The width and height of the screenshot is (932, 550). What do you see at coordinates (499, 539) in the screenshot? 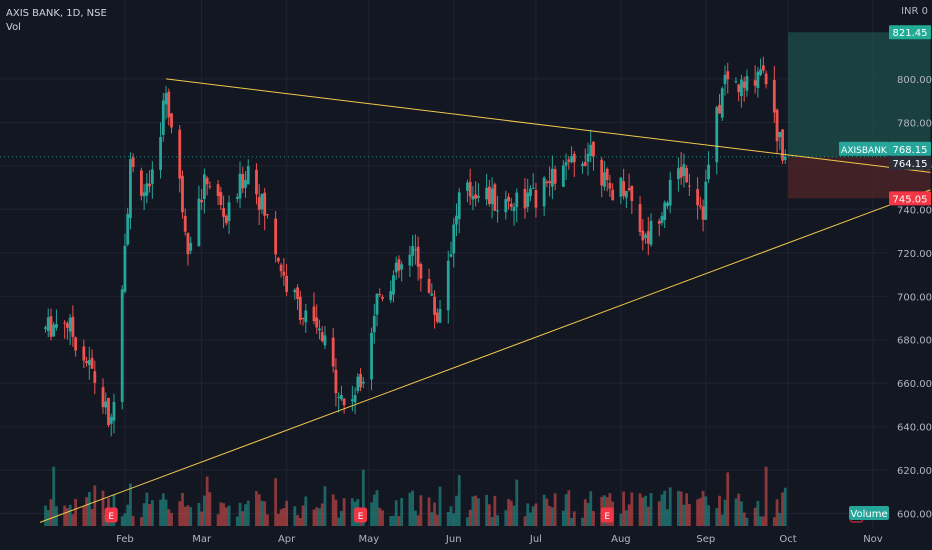
I see `time-axis: Feb Mar Apr May Jun Jul Aug Sep Oct Nov` at bounding box center [499, 539].